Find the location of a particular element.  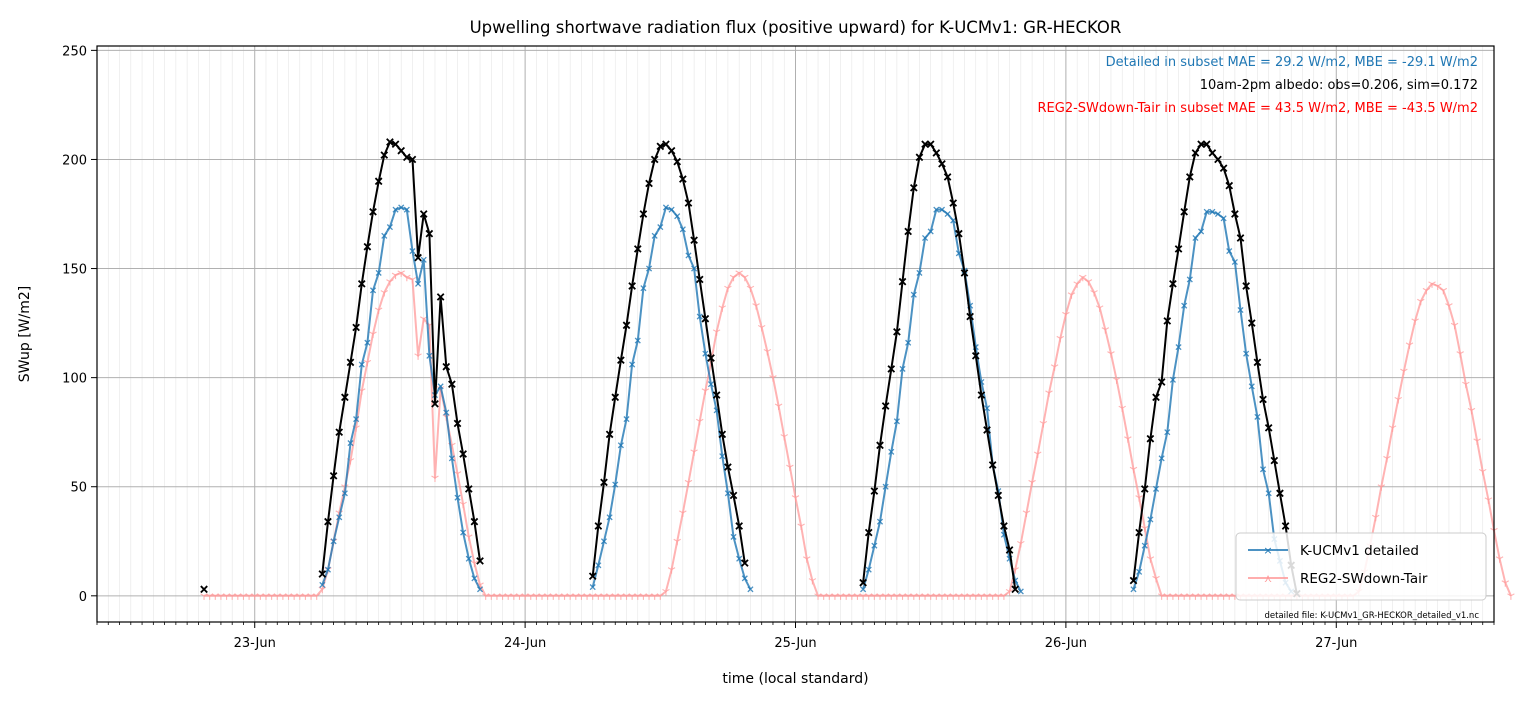

legend-marker-detailed: × is located at coordinates (1267, 550).